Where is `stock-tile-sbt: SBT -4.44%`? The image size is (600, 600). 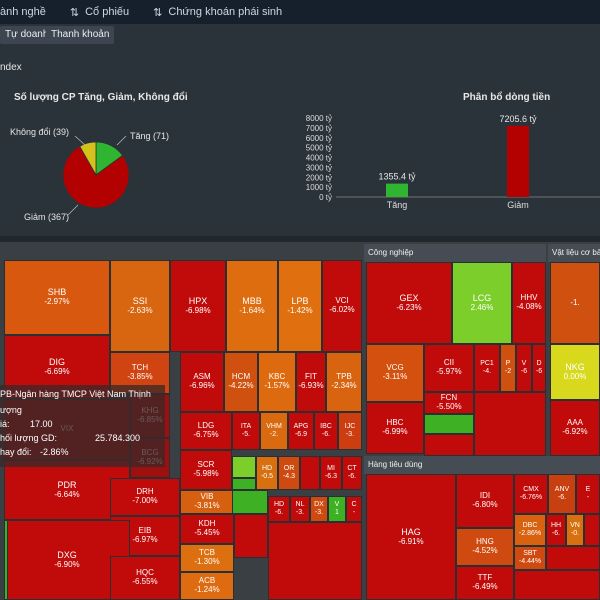
stock-tile-sbt: SBT -4.44% is located at coordinates (530, 558).